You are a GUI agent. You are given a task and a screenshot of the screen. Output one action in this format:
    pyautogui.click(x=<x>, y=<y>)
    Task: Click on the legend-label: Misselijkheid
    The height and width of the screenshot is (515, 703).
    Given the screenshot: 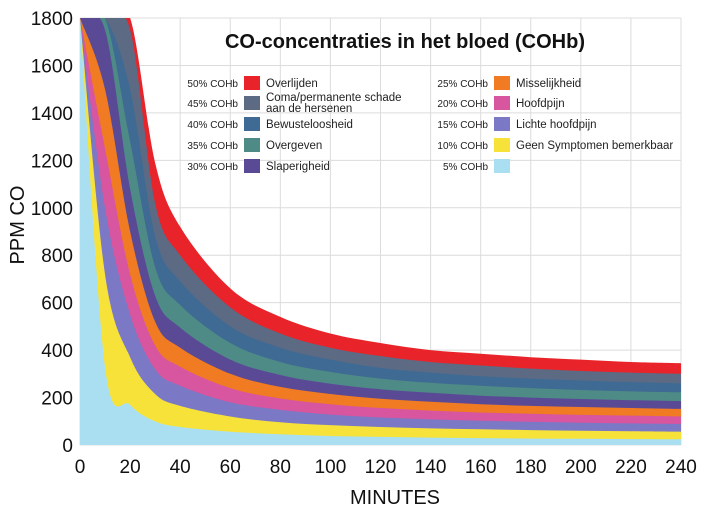 What is the action you would take?
    pyautogui.click(x=548, y=84)
    